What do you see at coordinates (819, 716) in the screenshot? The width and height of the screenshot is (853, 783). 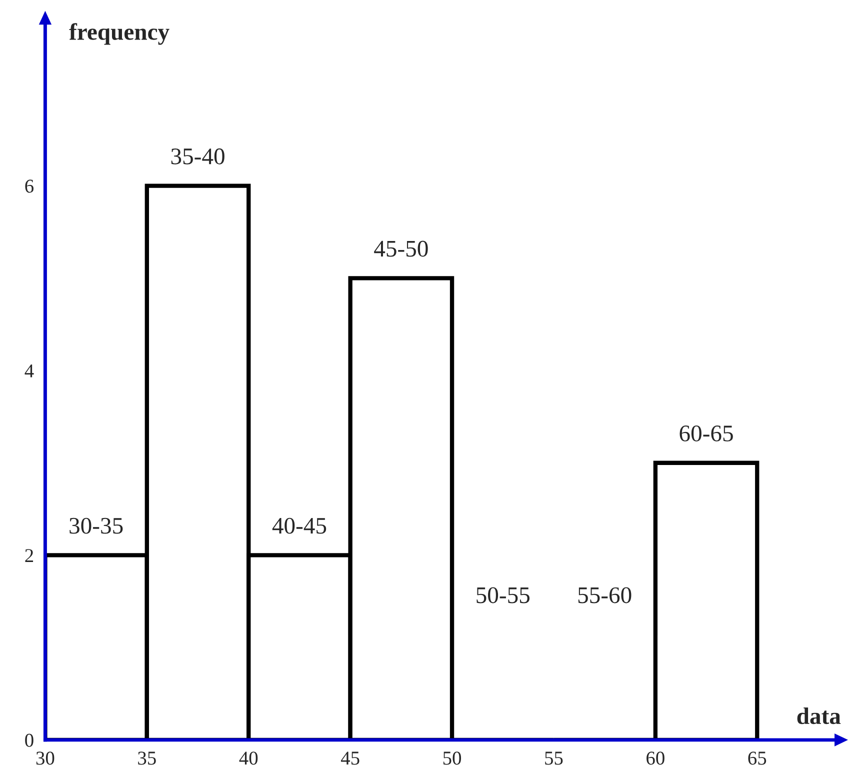 I see `x-axis-title: data` at bounding box center [819, 716].